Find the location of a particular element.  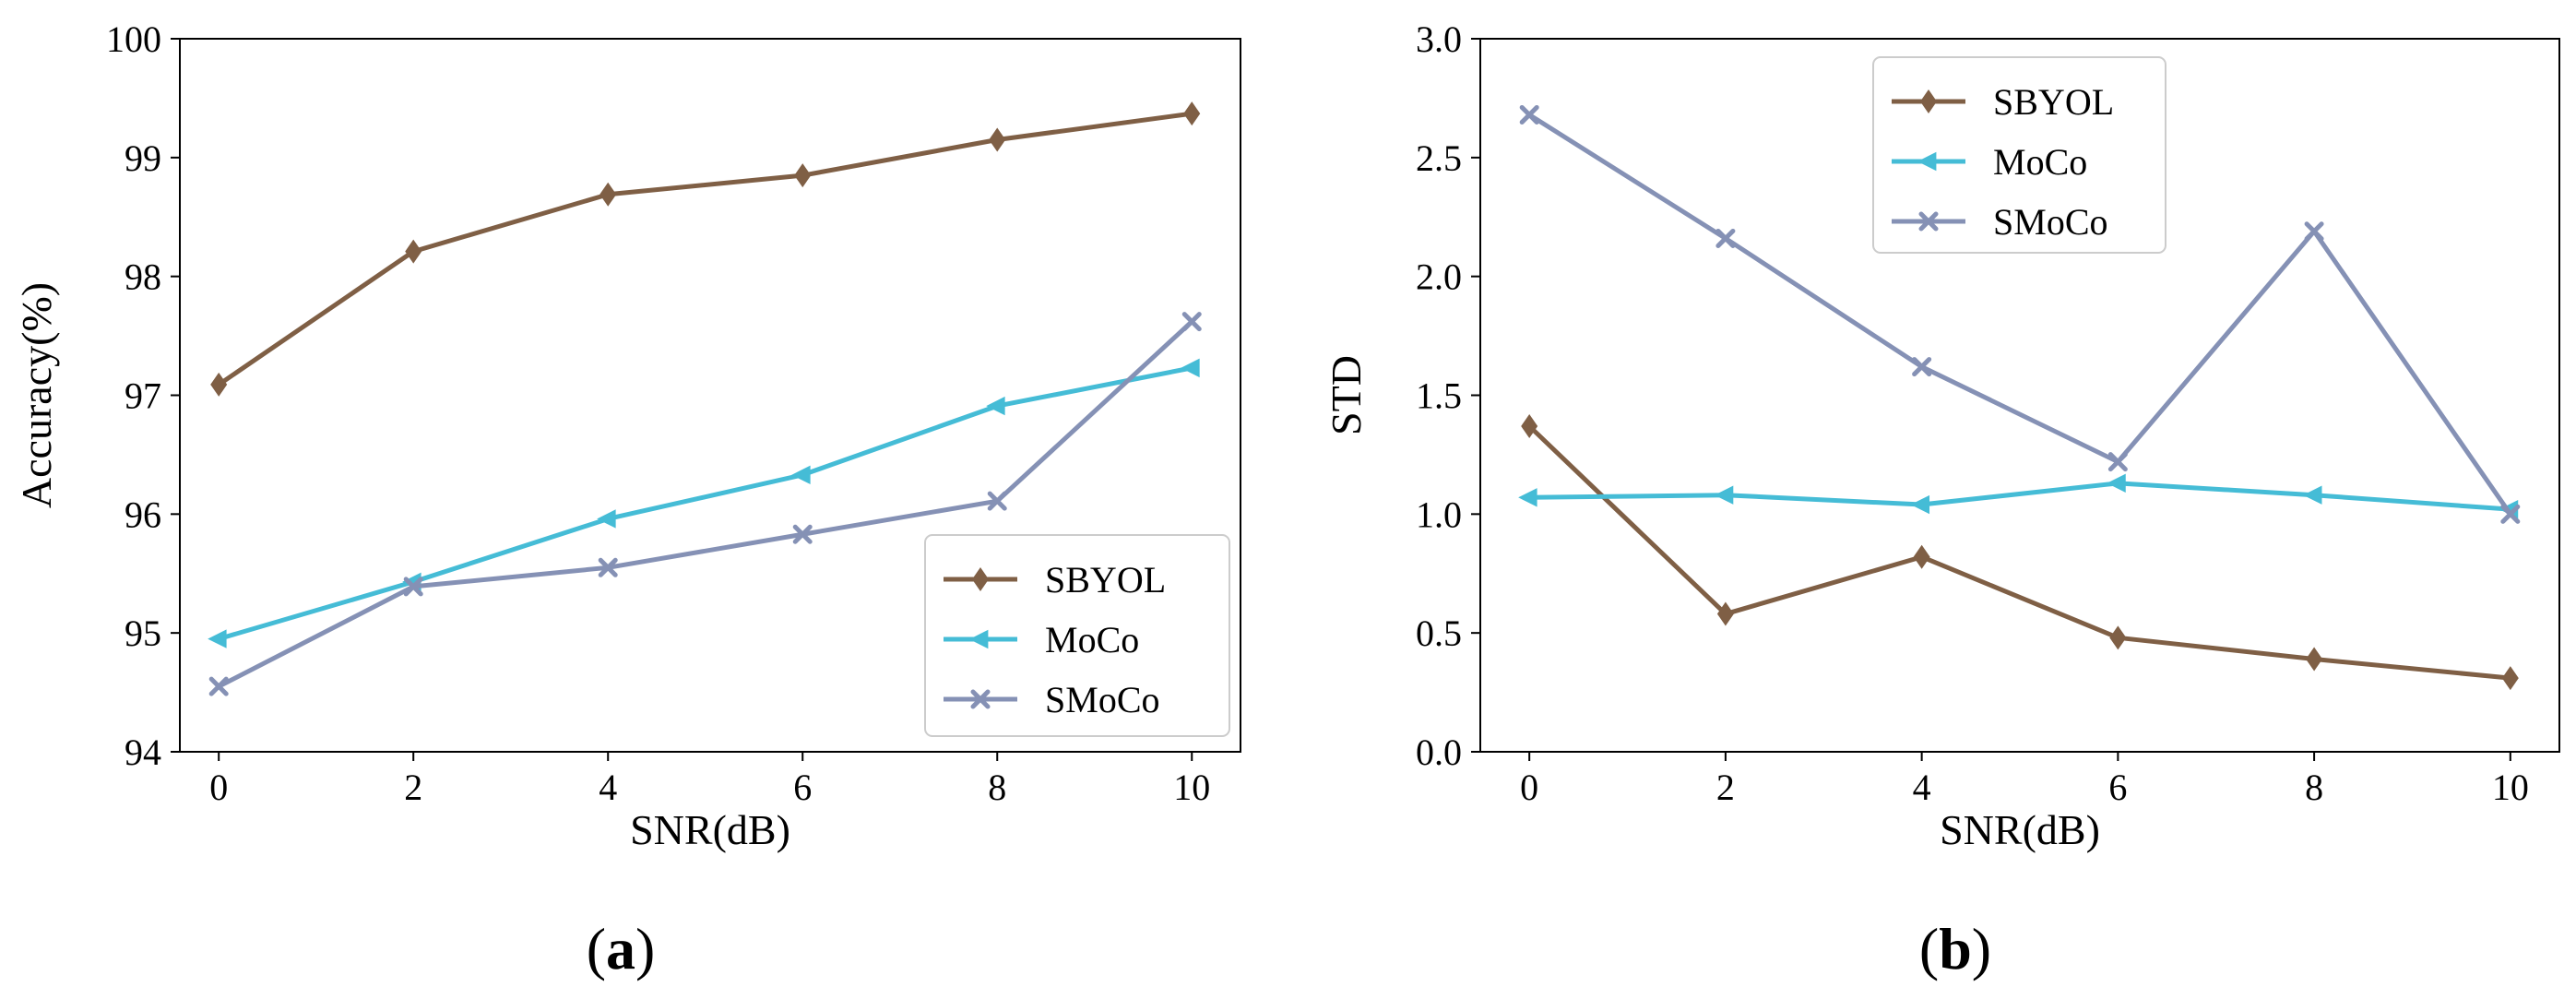

chart-b-legend-entry-smoco-marker is located at coordinates (1928, 222).